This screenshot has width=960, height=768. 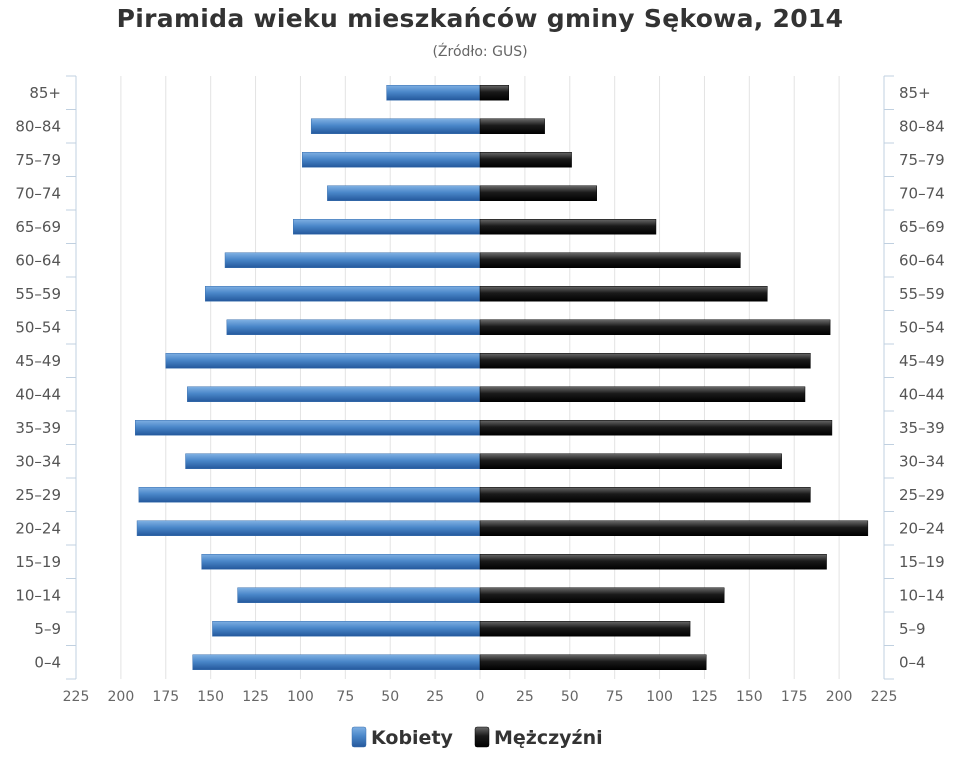 What do you see at coordinates (433, 93) in the screenshot?
I see `bar-kobiety-85+` at bounding box center [433, 93].